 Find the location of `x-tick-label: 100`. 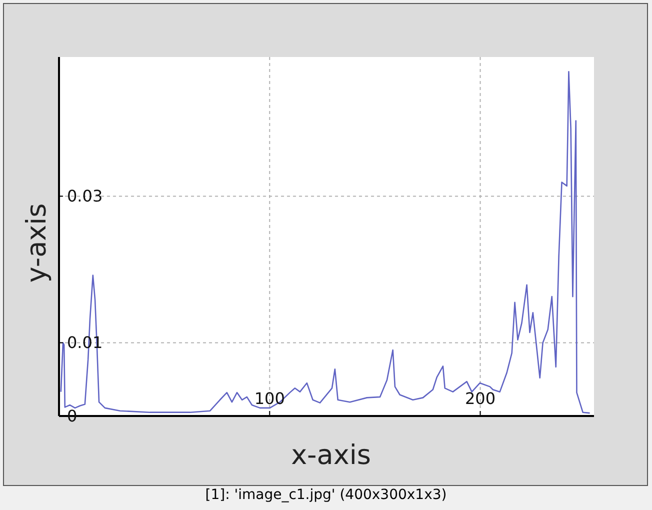

x-tick-label: 100 is located at coordinates (269, 398).